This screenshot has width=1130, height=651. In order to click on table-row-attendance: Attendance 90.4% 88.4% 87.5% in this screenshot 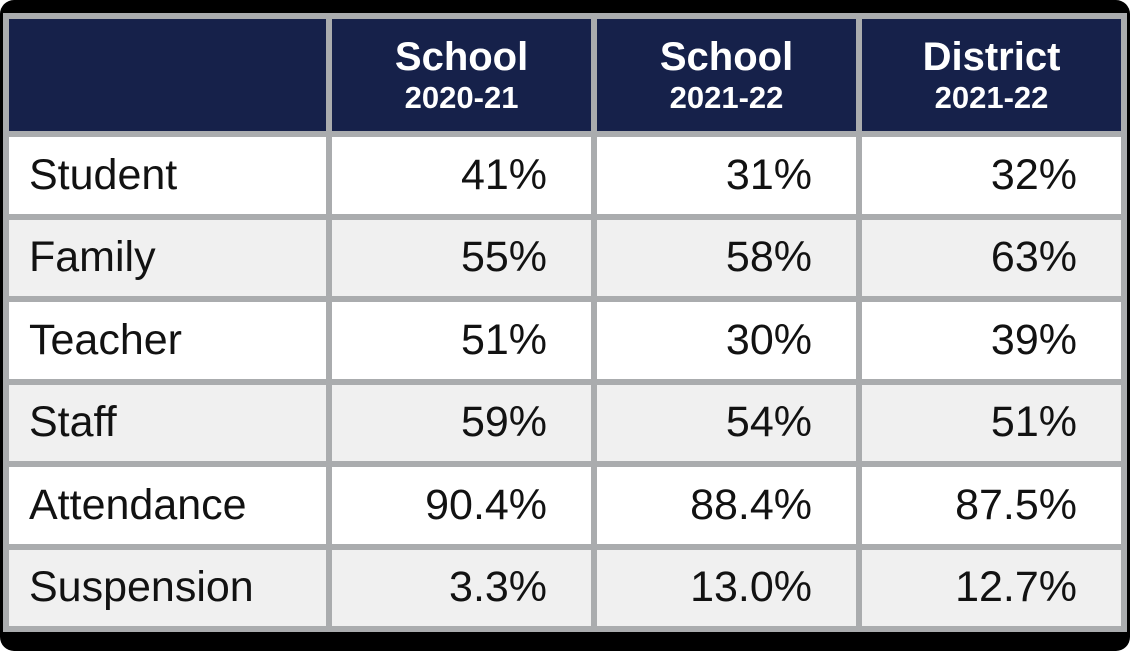, I will do `click(564, 505)`.